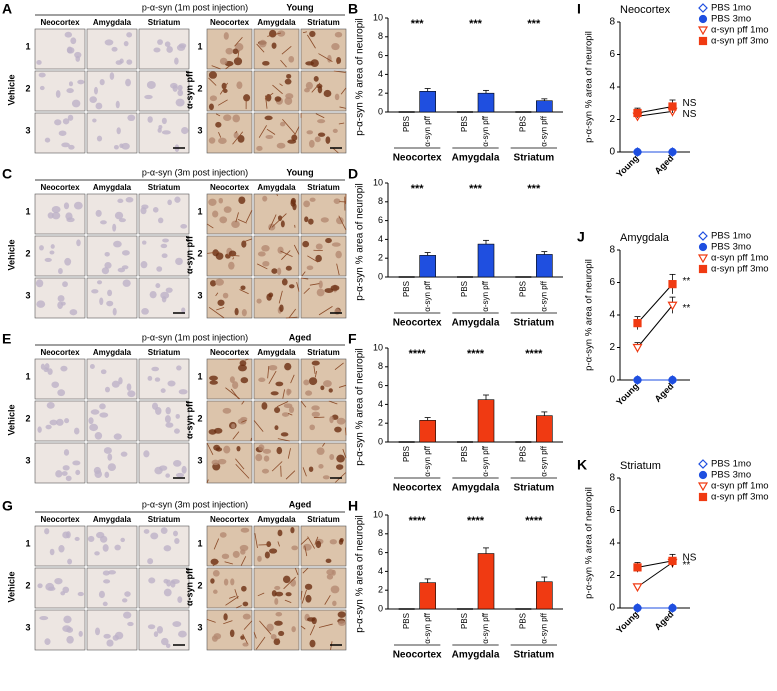  I want to click on y-tick-label: 8, so click(380, 201).